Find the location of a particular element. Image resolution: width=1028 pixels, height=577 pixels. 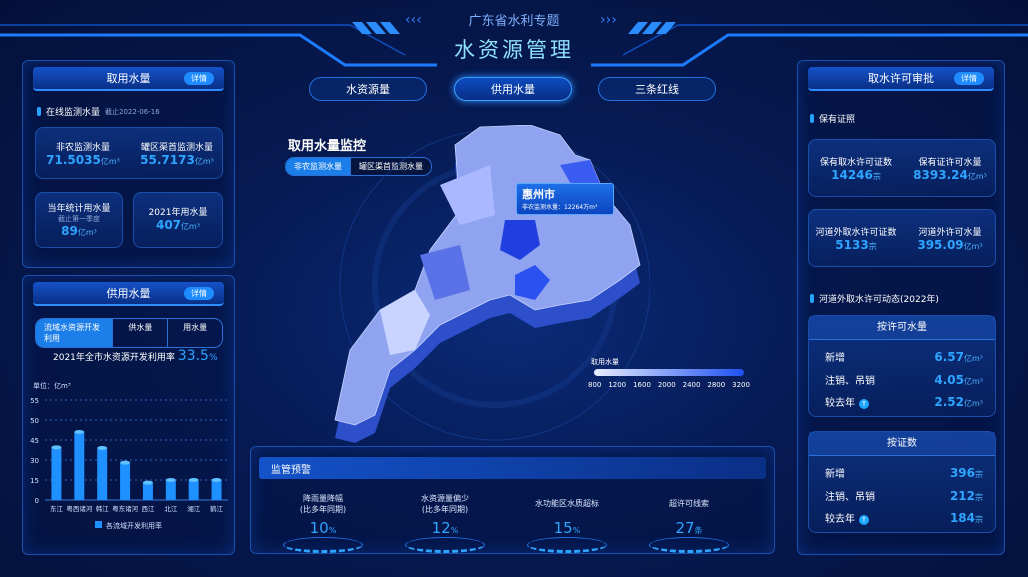

row-value: 212 is located at coordinates (962, 495).